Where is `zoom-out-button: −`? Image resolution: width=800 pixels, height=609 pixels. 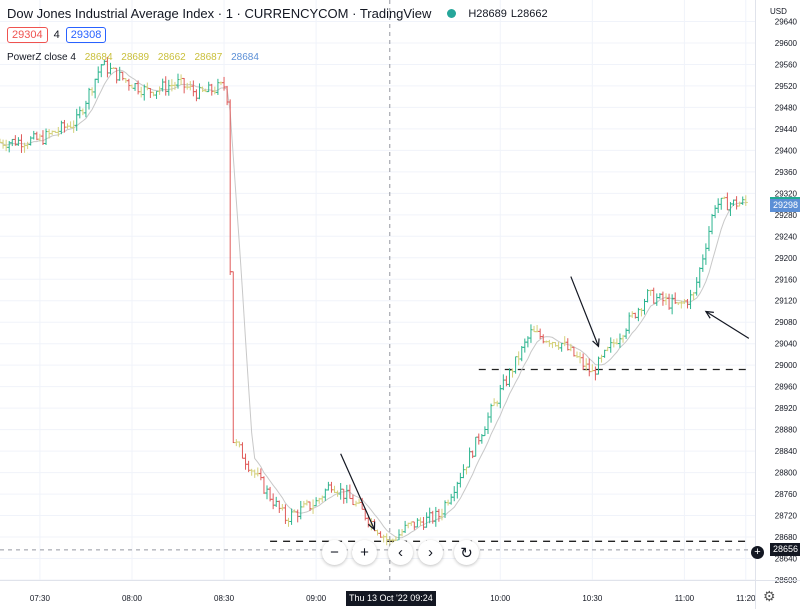
zoom-out-button: − is located at coordinates (334, 552).